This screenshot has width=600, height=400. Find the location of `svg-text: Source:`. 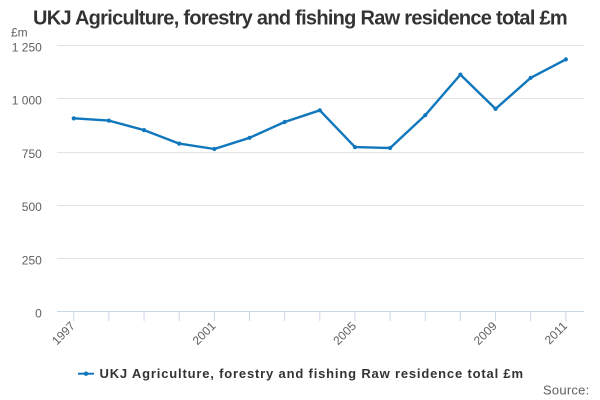

svg-text: Source: is located at coordinates (566, 390).